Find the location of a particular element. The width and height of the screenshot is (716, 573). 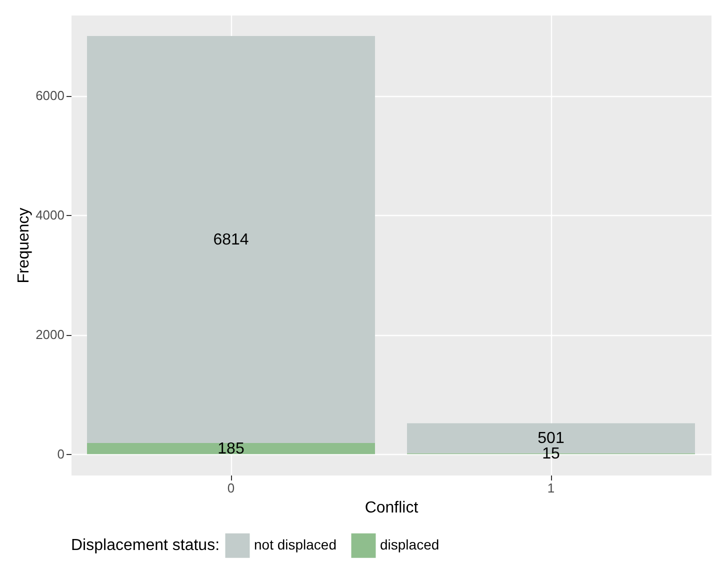

data-label: 185 is located at coordinates (231, 449).